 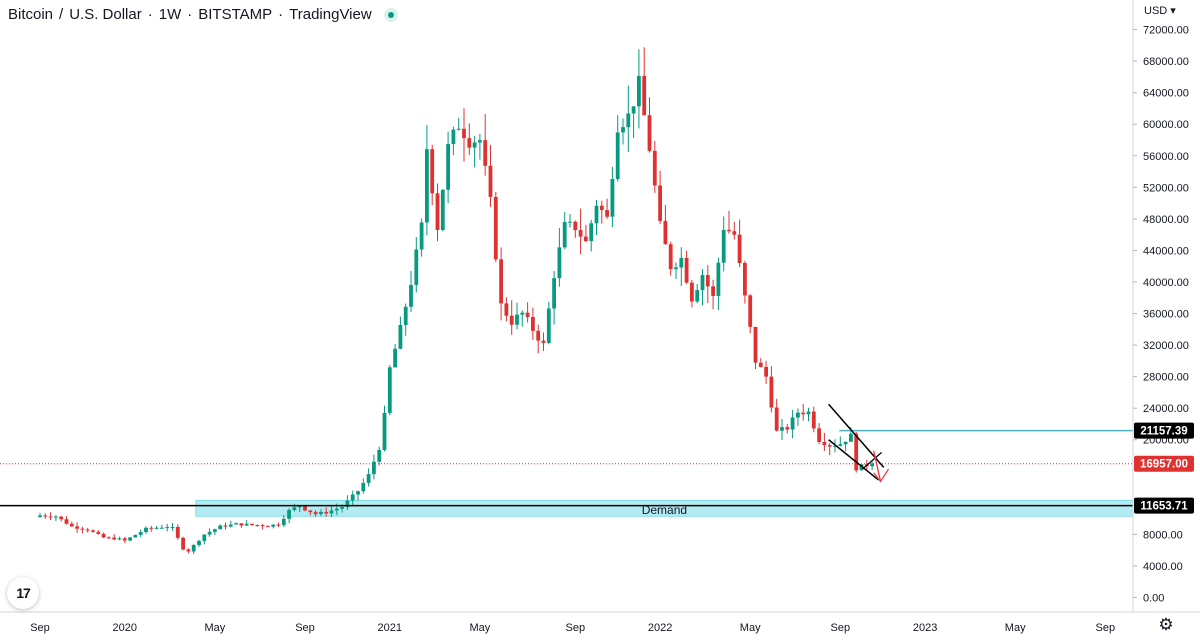 What do you see at coordinates (1166, 315) in the screenshot?
I see `price-tick-label: 36000.00` at bounding box center [1166, 315].